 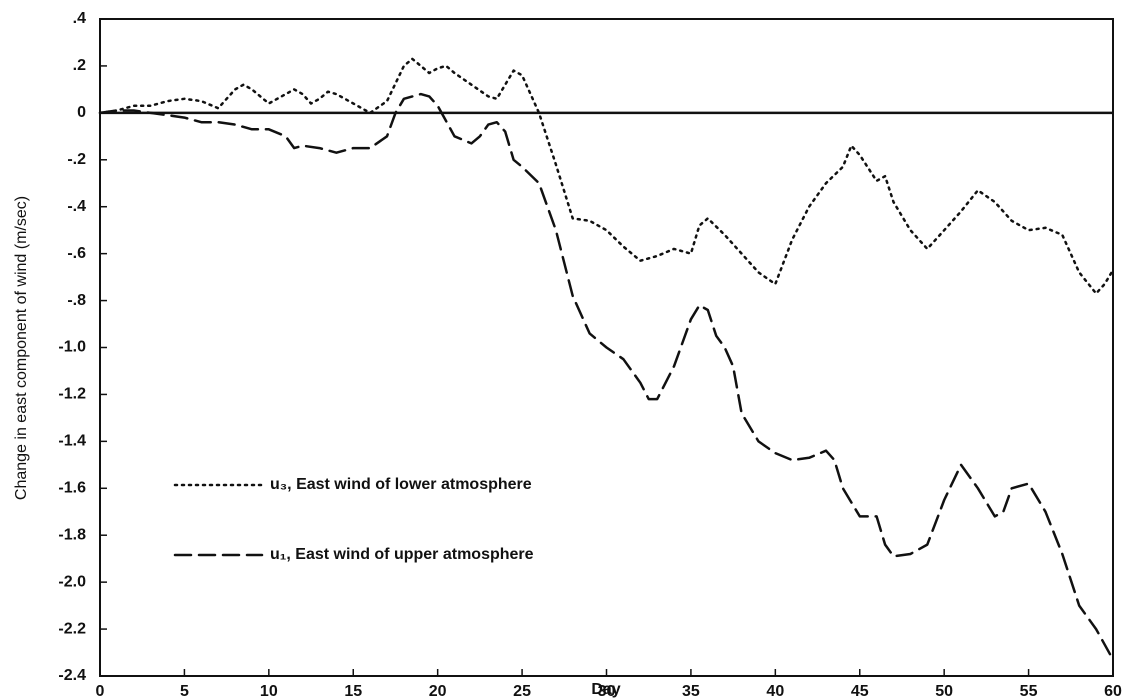 What do you see at coordinates (76, 253) in the screenshot?
I see `y-tick-label: -.6` at bounding box center [76, 253].